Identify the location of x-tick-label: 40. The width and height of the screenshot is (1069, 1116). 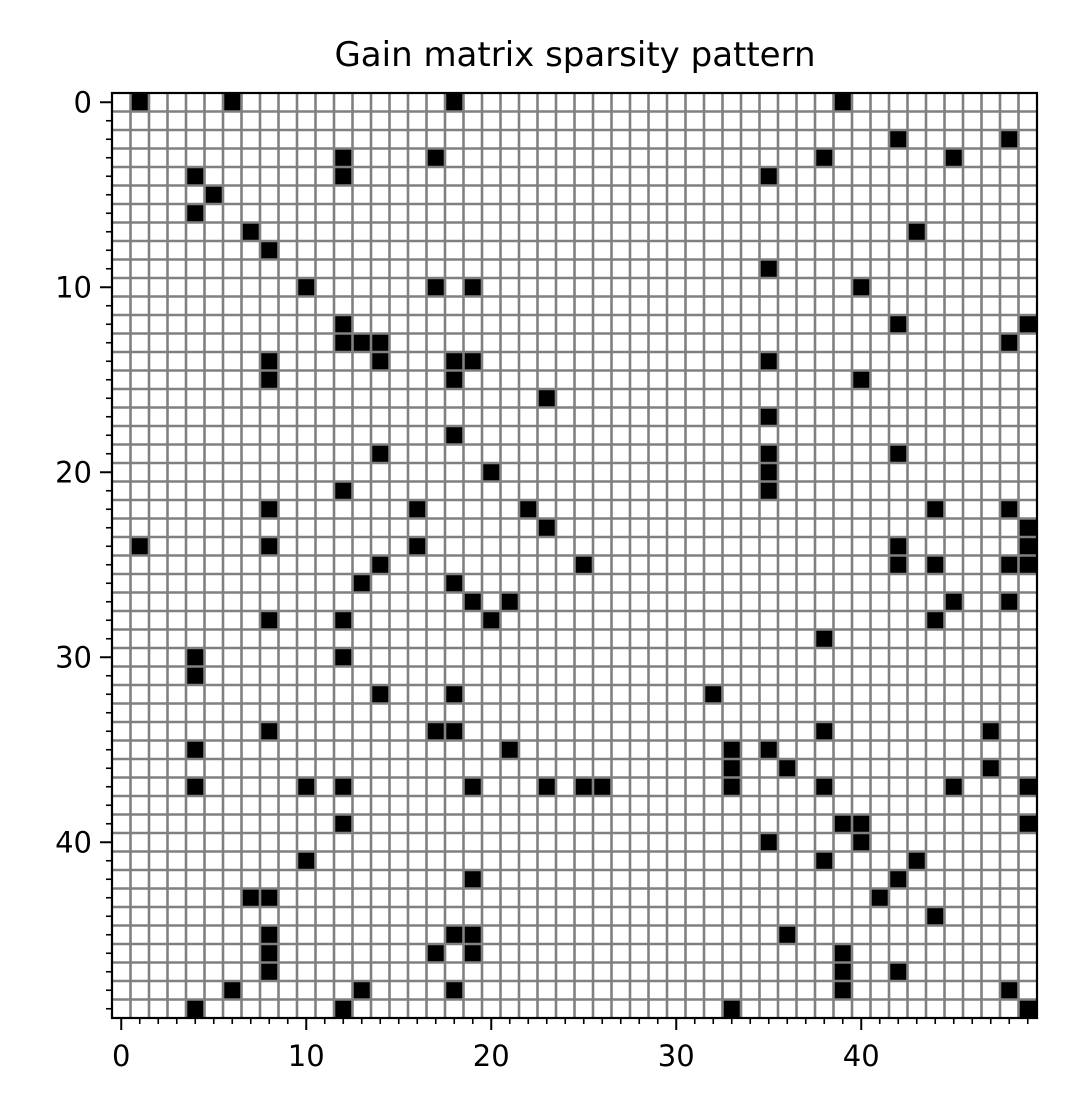
(861, 1056).